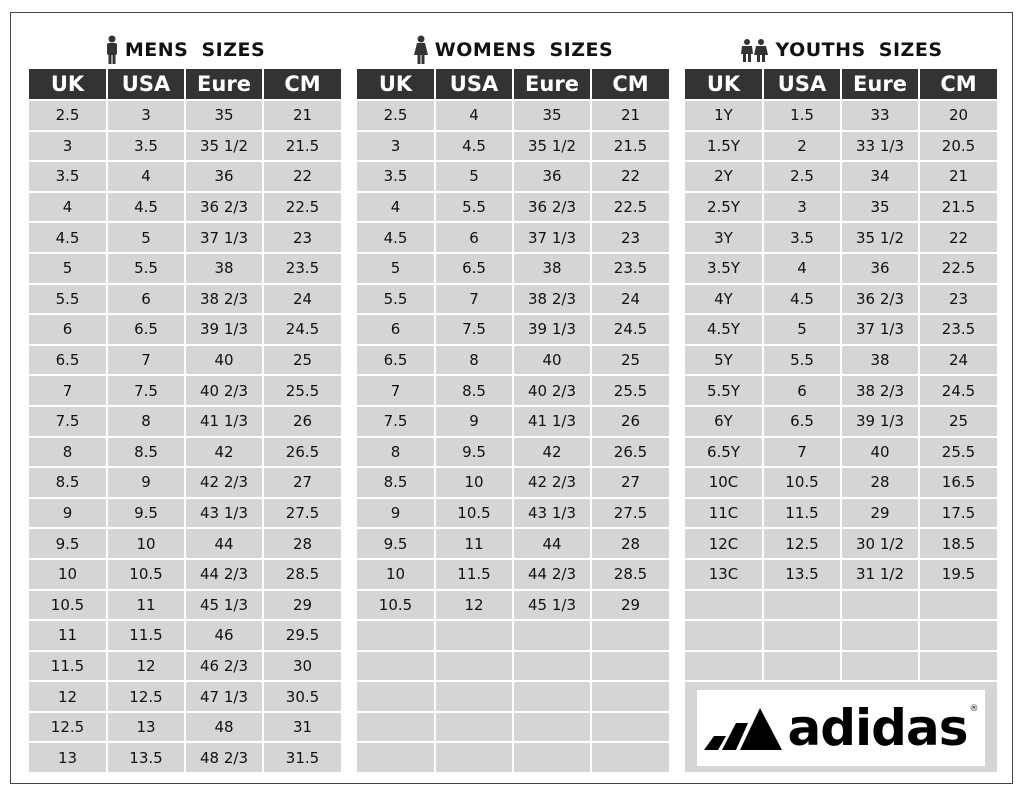 This screenshot has width=1024, height=792. What do you see at coordinates (957, 574) in the screenshot?
I see `size-cell-cm: 19.5` at bounding box center [957, 574].